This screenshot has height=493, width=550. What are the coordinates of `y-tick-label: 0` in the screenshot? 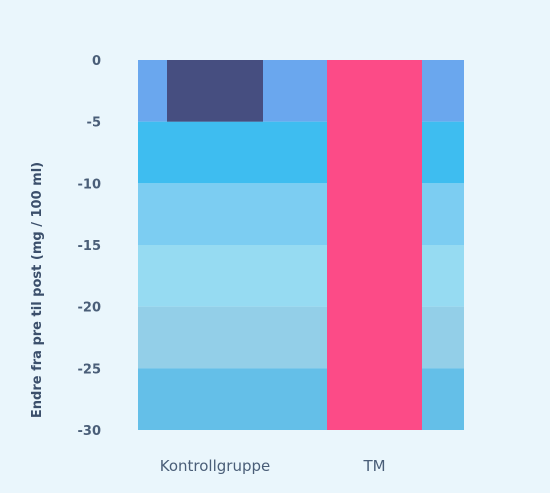 It's located at (96, 61).